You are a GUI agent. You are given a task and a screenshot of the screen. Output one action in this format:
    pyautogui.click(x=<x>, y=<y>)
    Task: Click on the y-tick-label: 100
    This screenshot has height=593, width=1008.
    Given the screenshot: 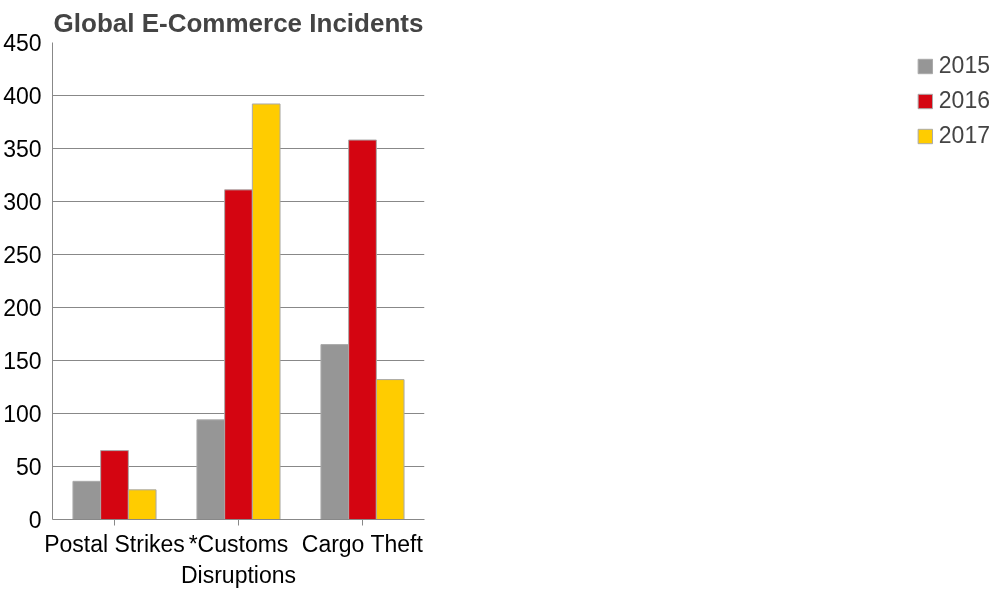 What is the action you would take?
    pyautogui.click(x=22, y=414)
    